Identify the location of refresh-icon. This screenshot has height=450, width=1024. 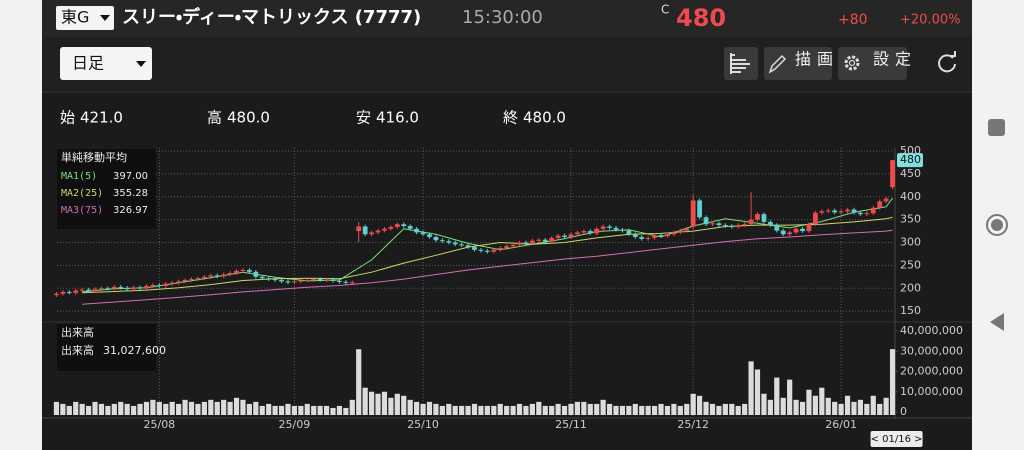
(947, 63).